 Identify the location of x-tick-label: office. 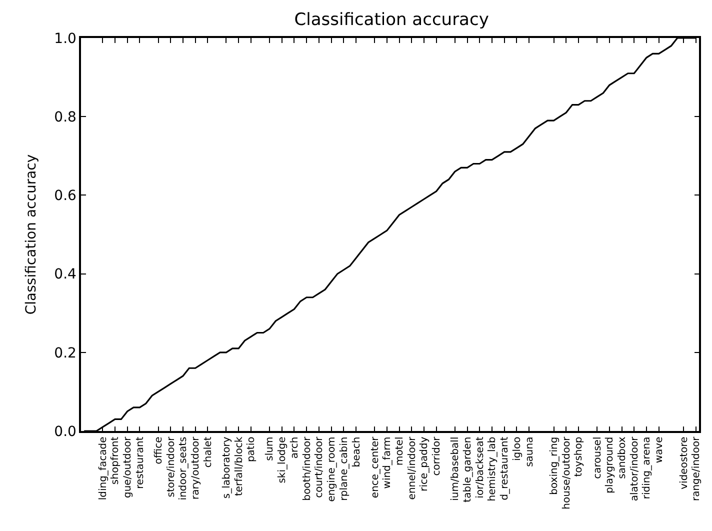
(159, 450).